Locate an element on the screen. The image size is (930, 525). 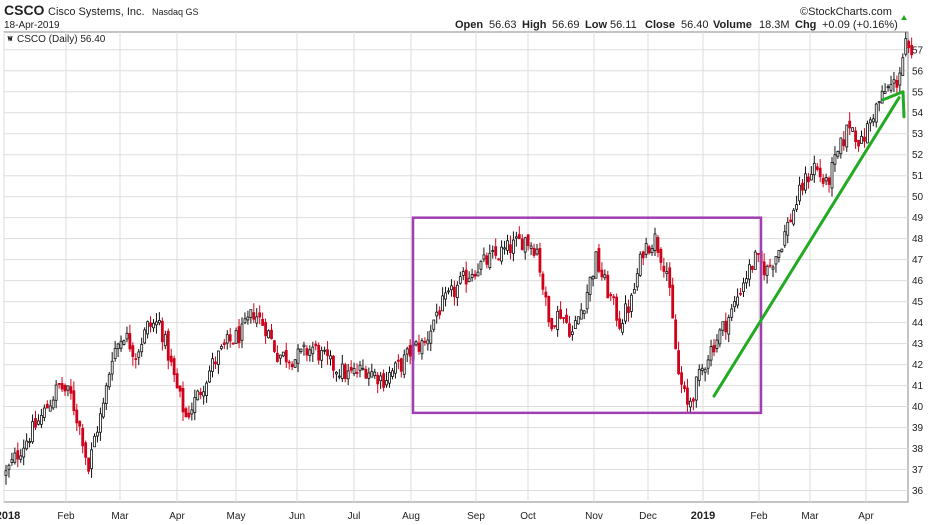
y-tick-label: 47 is located at coordinates (918, 260).